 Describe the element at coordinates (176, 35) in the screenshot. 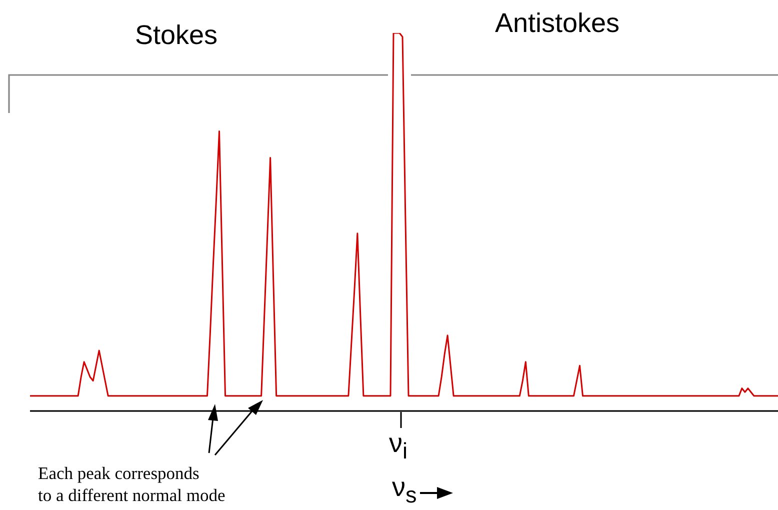

I see `annotation: Stokes` at that location.